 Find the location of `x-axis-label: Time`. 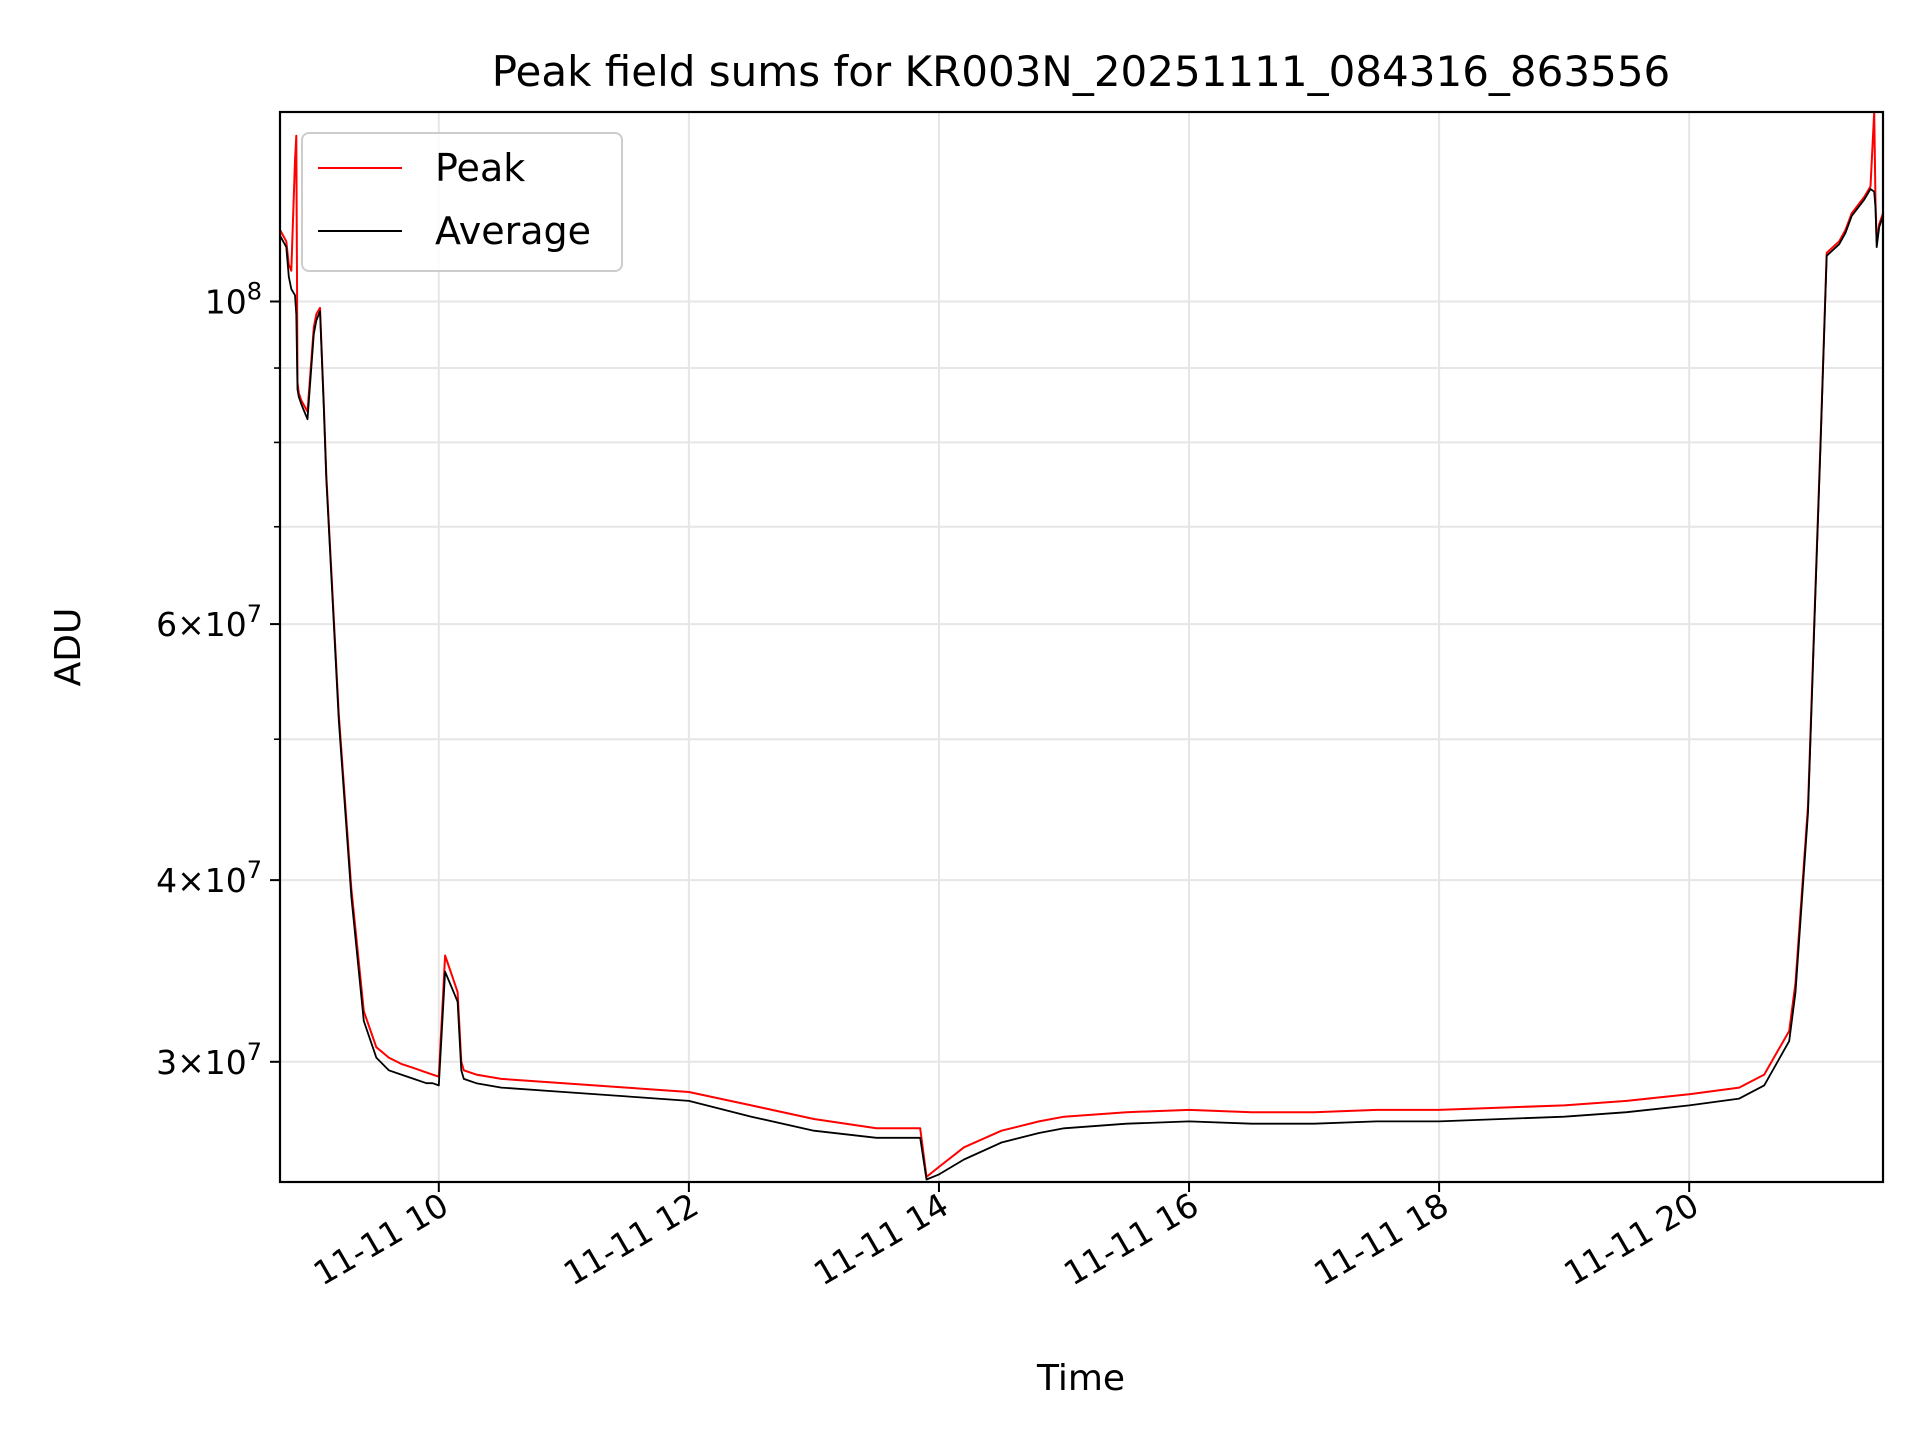

x-axis-label: Time is located at coordinates (1080, 1378).